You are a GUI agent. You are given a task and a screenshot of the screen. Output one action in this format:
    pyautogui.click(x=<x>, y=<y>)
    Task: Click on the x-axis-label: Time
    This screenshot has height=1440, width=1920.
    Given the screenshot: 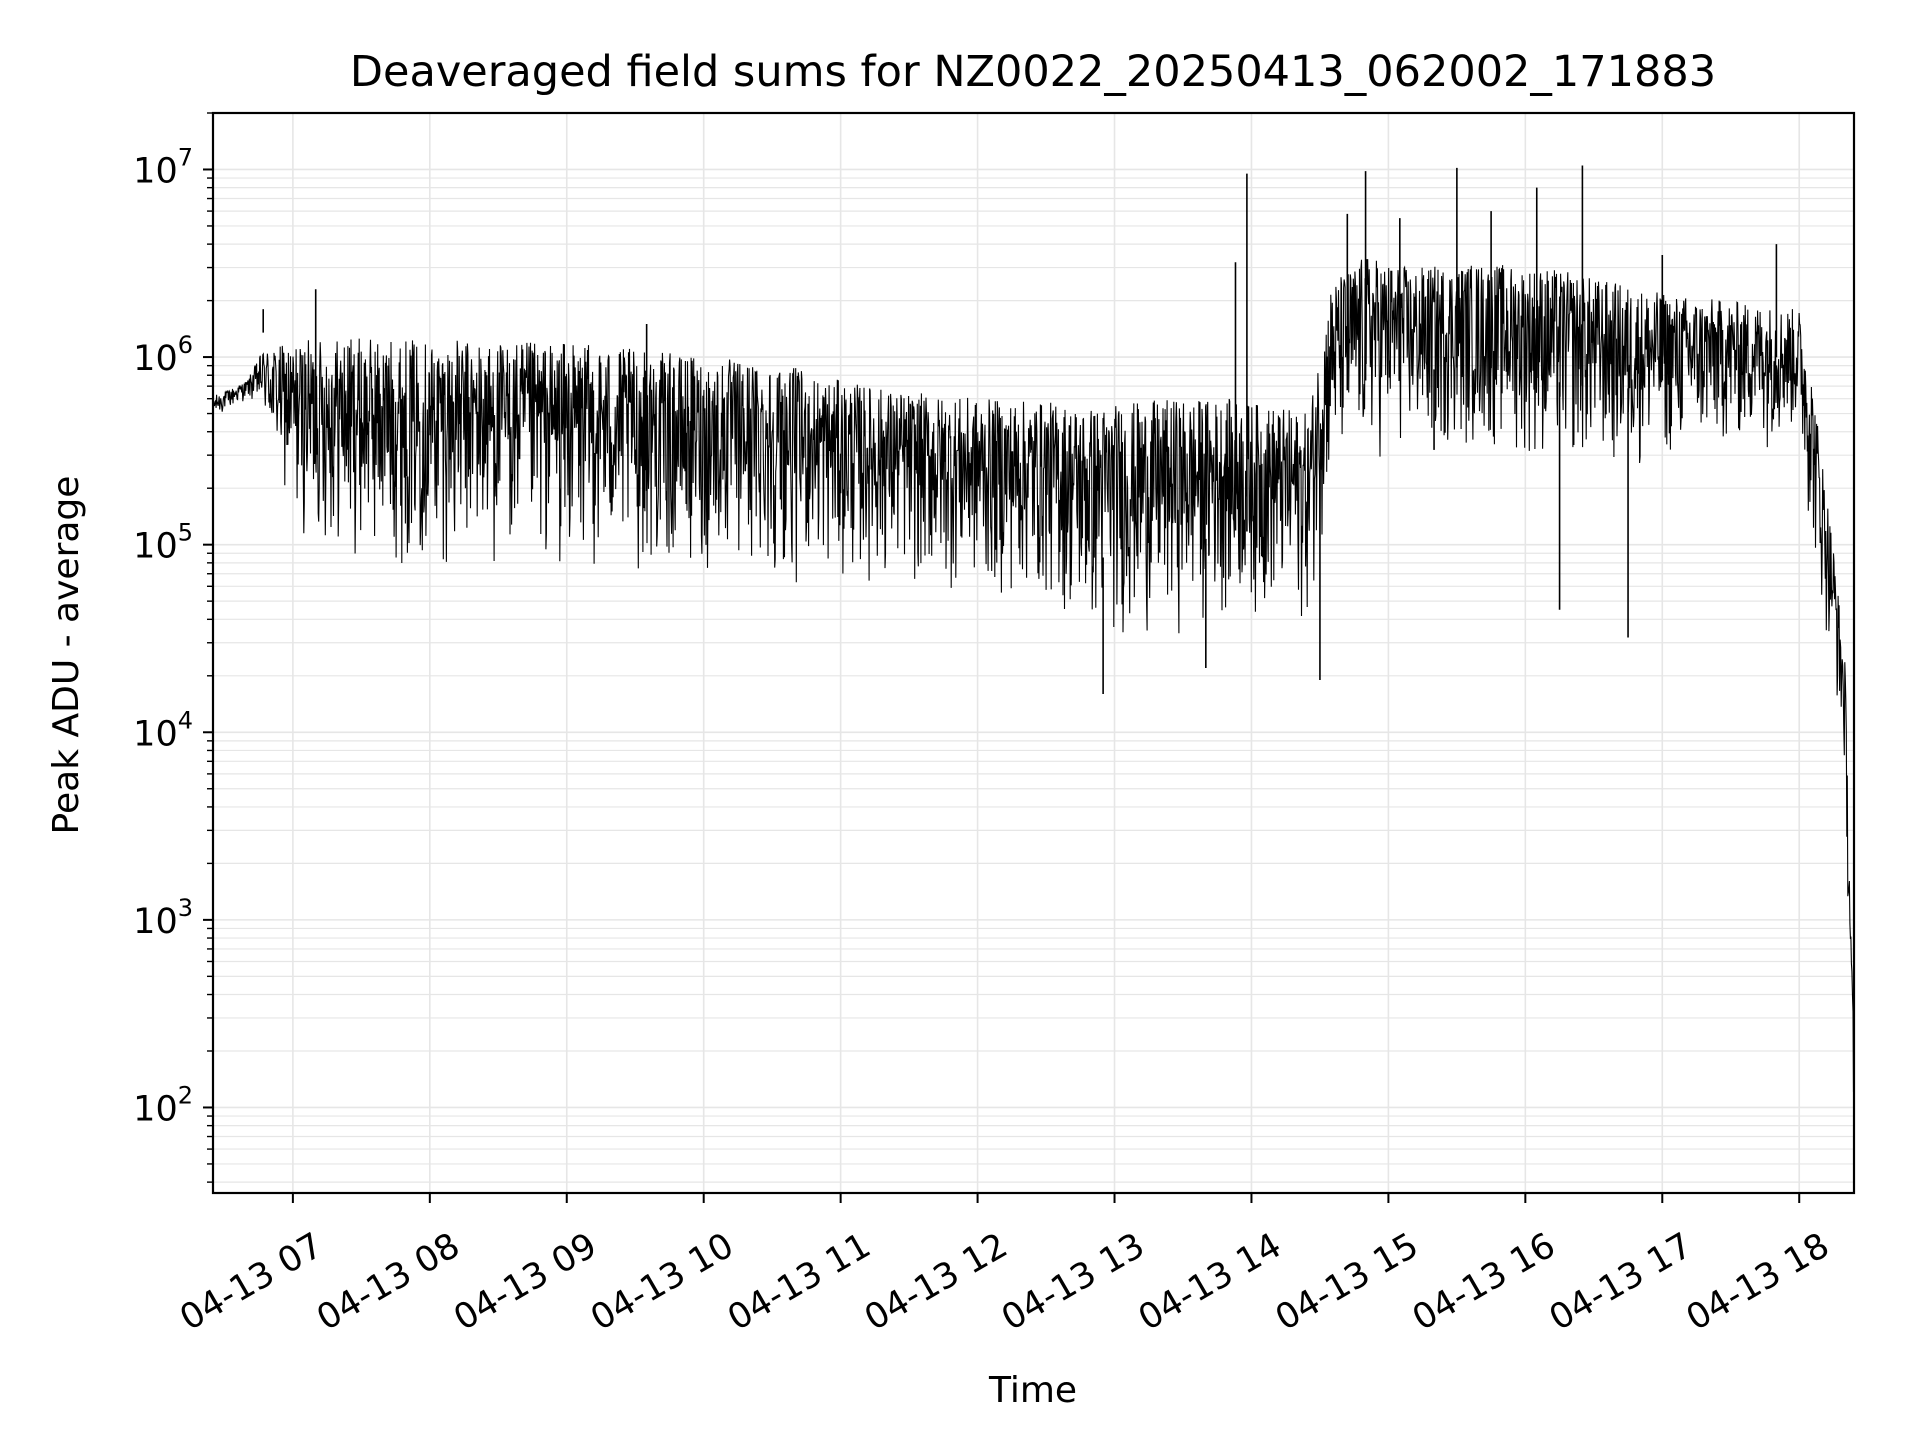 What is the action you would take?
    pyautogui.click(x=1032, y=1390)
    